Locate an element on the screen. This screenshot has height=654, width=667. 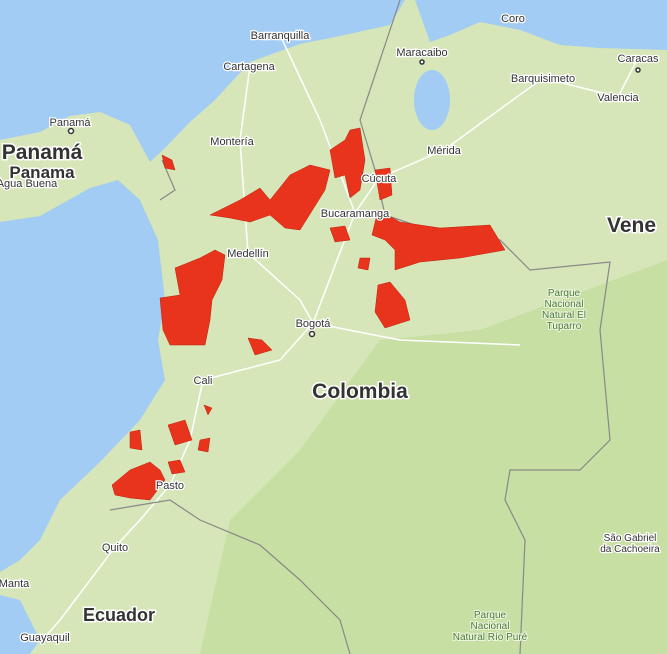
area-label: Parque Nacional Natural Río Puré is located at coordinates (490, 626).